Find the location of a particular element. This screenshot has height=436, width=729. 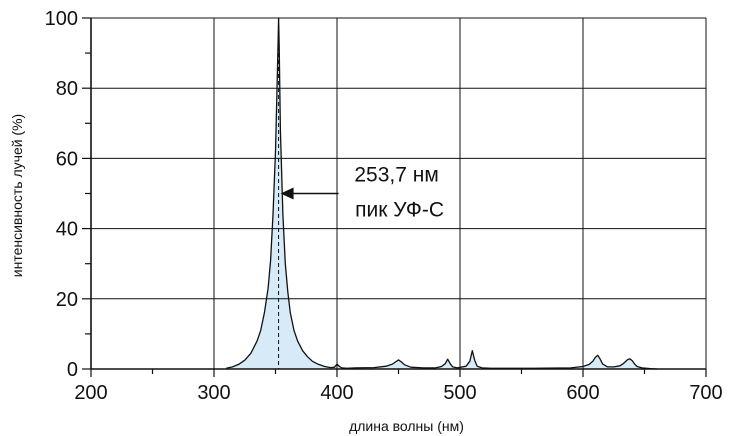

y-tick-label: 60 is located at coordinates (67, 159).